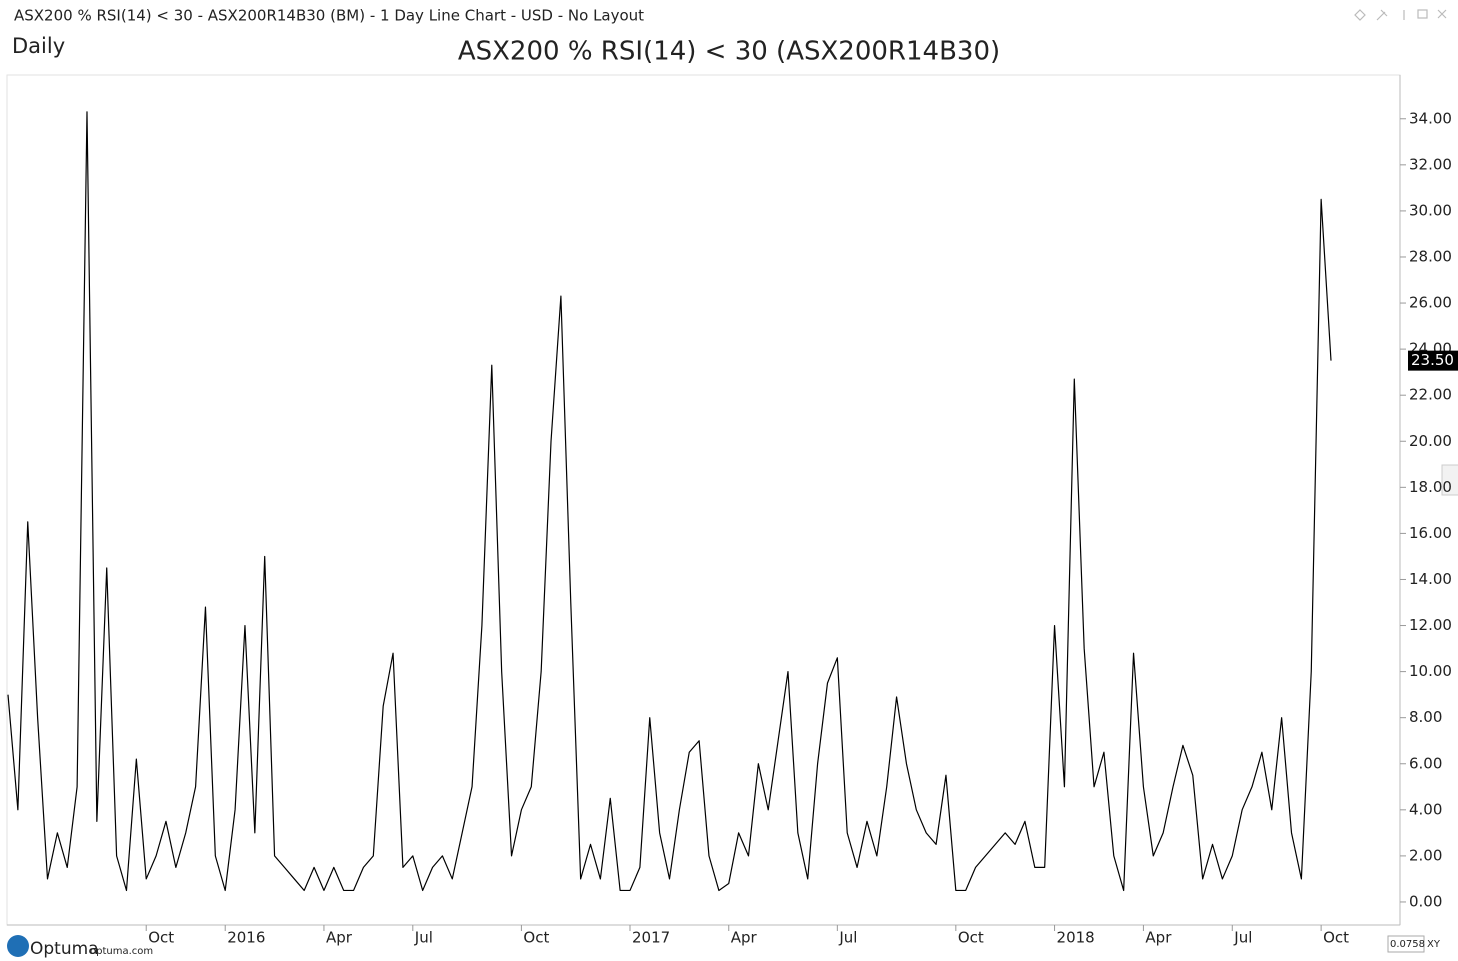  Describe the element at coordinates (1382, 15) in the screenshot. I see `dock-icon` at that location.